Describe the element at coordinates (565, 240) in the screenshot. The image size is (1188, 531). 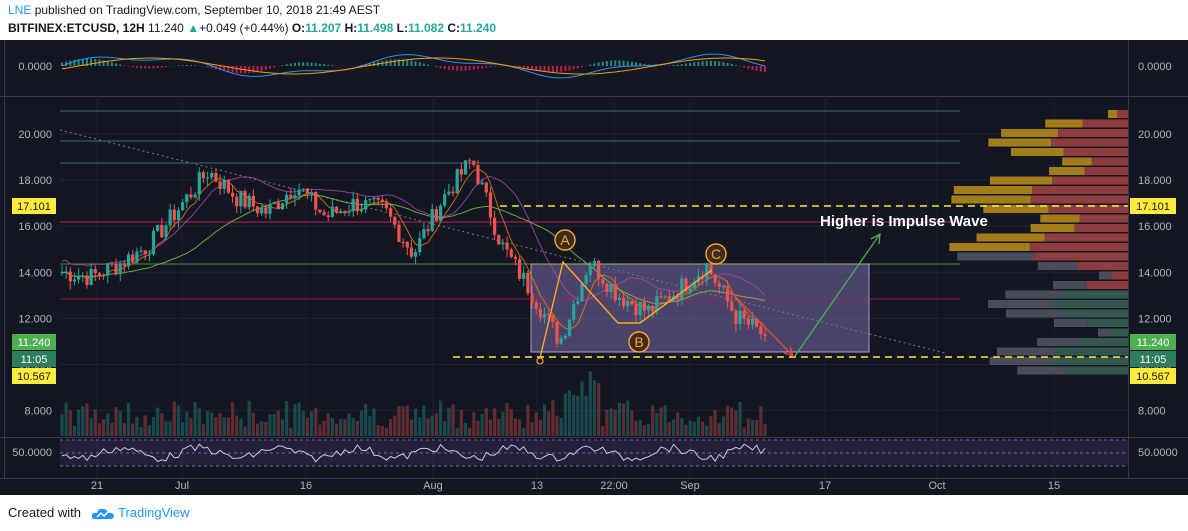
I see `wave-label-a: A` at that location.